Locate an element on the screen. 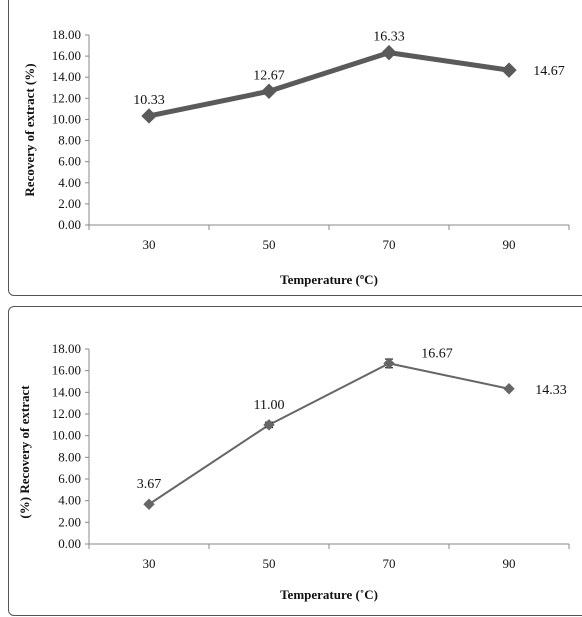 This screenshot has height=617, width=582. chart-2-x-tick-label: 70 is located at coordinates (389, 563).